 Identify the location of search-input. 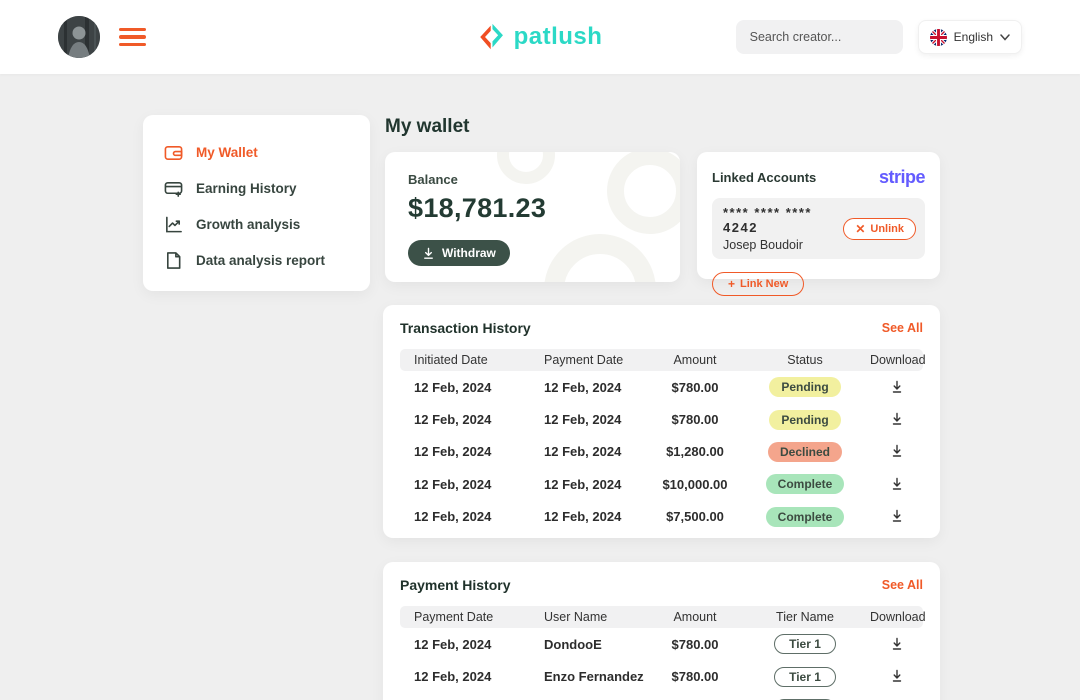
(819, 37).